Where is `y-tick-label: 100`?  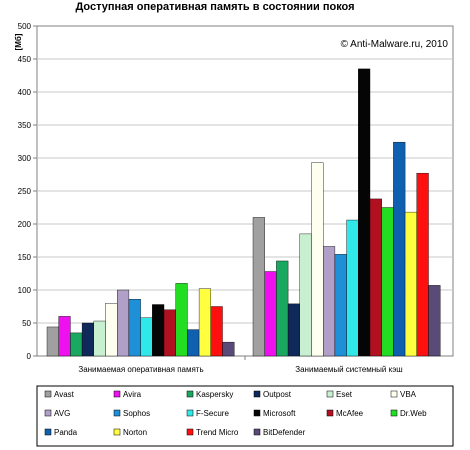
y-tick-label: 100 is located at coordinates (25, 290).